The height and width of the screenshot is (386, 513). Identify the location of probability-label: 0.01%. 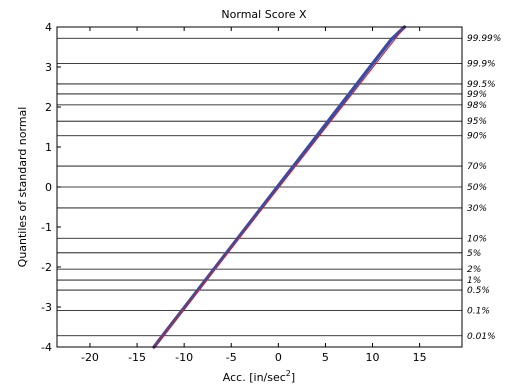
(481, 337).